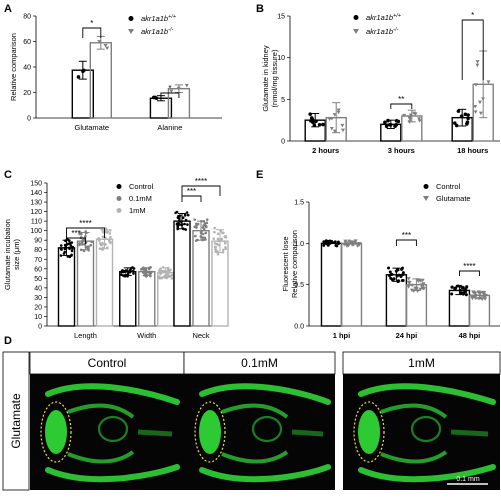  I want to click on legend-label: akr1a1b+/+, so click(384, 17).